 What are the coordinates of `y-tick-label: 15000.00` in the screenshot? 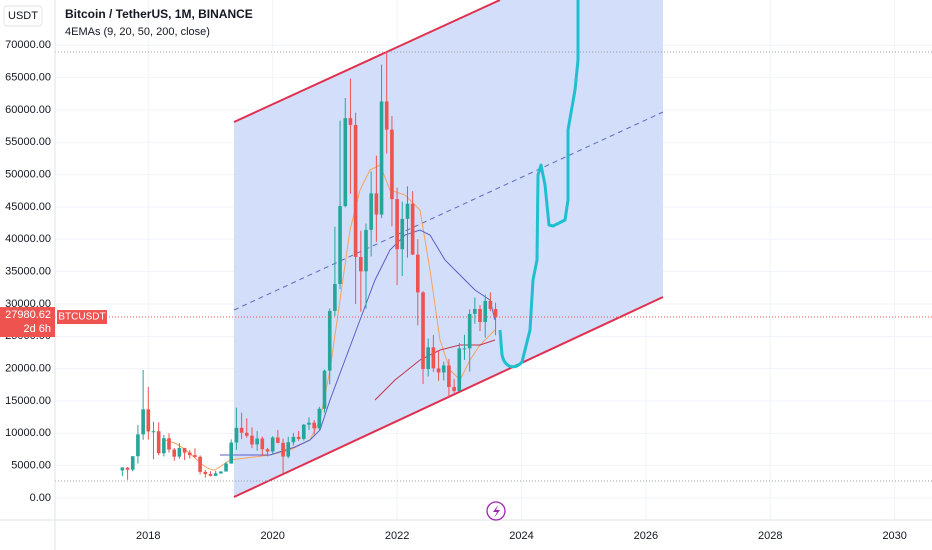 It's located at (28, 401).